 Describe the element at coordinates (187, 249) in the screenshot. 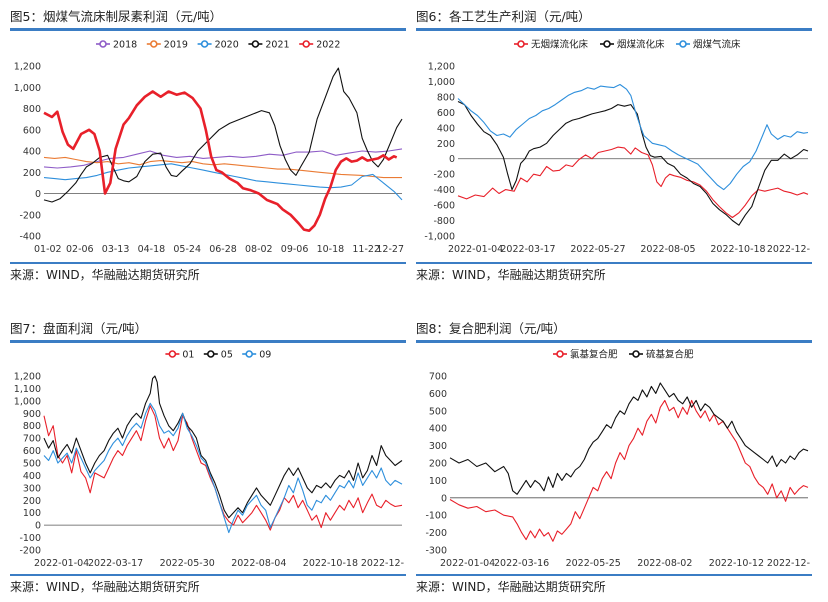

I see `x-tick-label: 05-24` at that location.